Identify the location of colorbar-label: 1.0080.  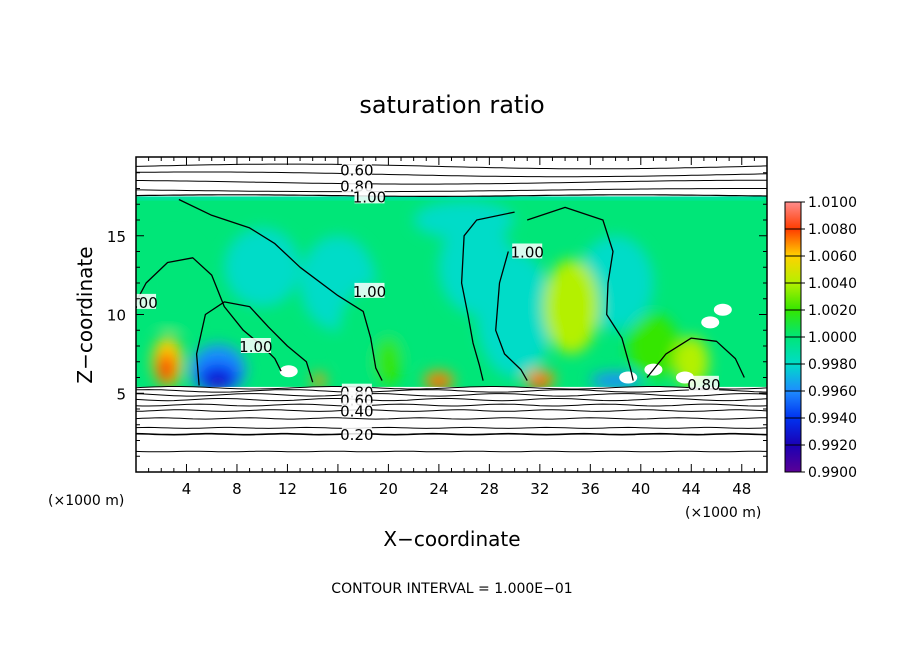
(832, 230).